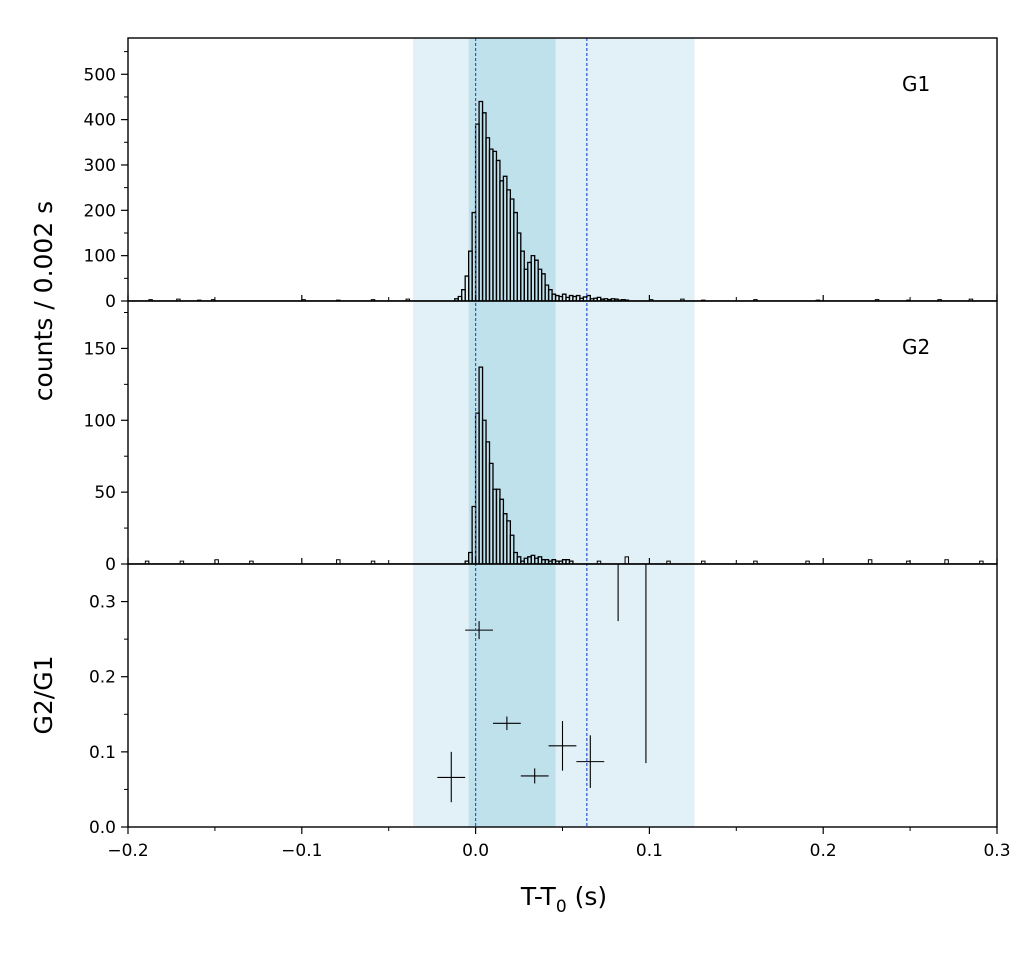  What do you see at coordinates (100, 421) in the screenshot?
I see `g2-y-tick-label: 100` at bounding box center [100, 421].